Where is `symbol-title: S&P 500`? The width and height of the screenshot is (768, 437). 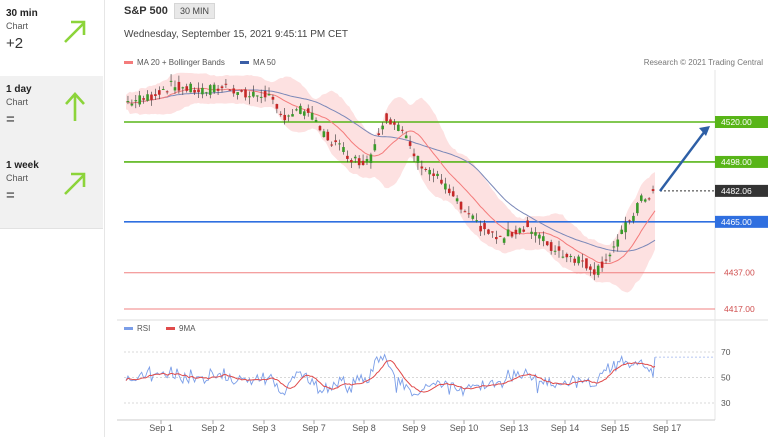
symbol-title: S&P 500 is located at coordinates (146, 11).